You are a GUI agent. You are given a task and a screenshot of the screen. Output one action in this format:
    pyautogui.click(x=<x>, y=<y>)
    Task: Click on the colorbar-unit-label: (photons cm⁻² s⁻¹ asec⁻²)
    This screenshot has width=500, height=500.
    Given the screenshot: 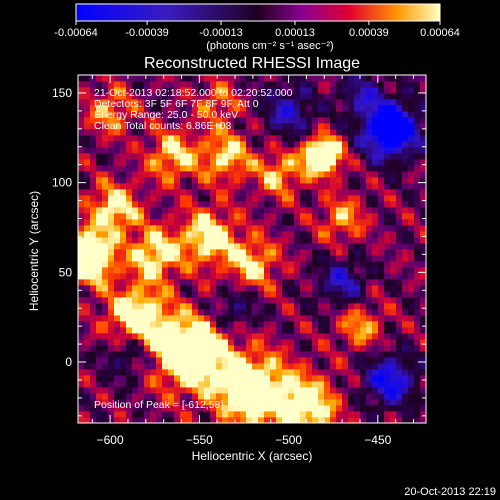 What is the action you would take?
    pyautogui.click(x=269, y=46)
    